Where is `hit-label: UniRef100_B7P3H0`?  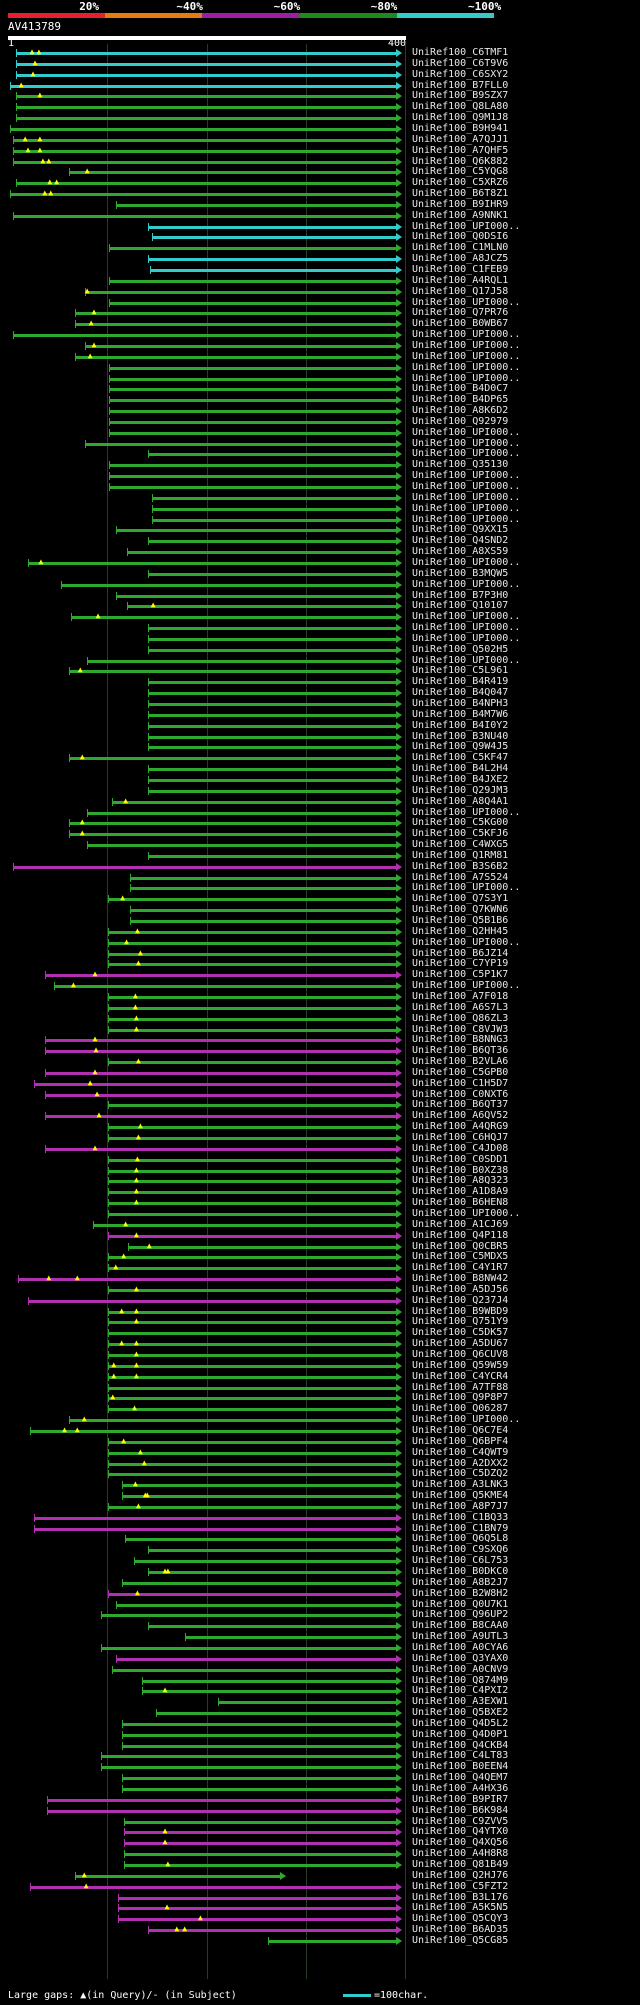
hit-label: UniRef100_B7P3H0 is located at coordinates (460, 595).